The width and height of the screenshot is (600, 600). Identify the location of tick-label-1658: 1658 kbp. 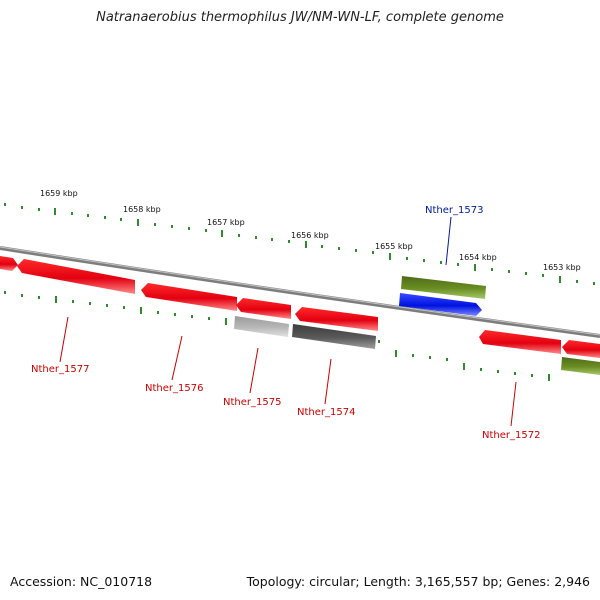
(142, 209).